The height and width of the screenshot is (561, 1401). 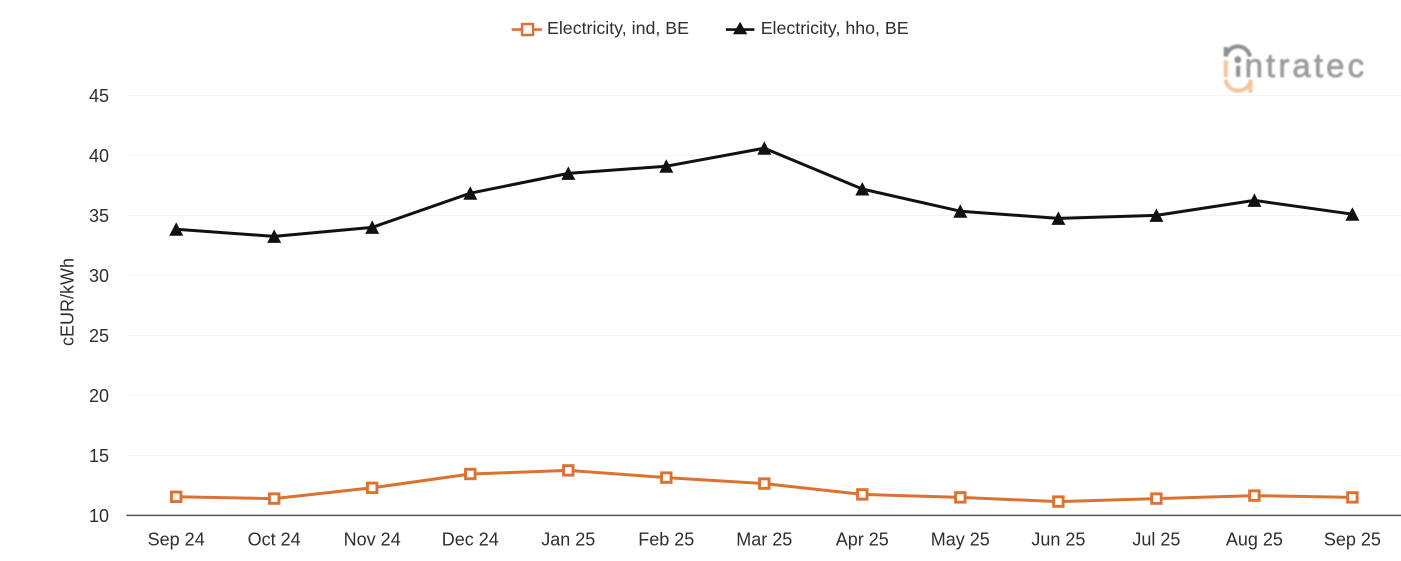 What do you see at coordinates (176, 540) in the screenshot?
I see `svg-text: Sep 24` at bounding box center [176, 540].